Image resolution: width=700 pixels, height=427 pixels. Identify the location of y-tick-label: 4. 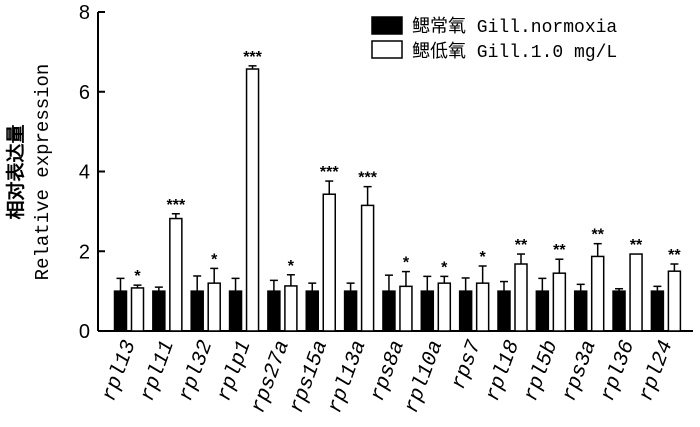
(84, 173).